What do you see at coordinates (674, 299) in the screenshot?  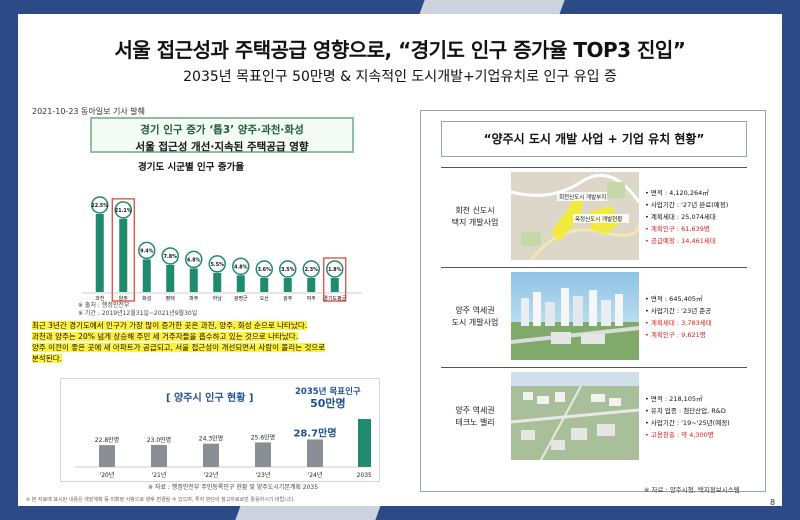 I see `project-info-item: • 면적 : 645,405㎡` at bounding box center [674, 299].